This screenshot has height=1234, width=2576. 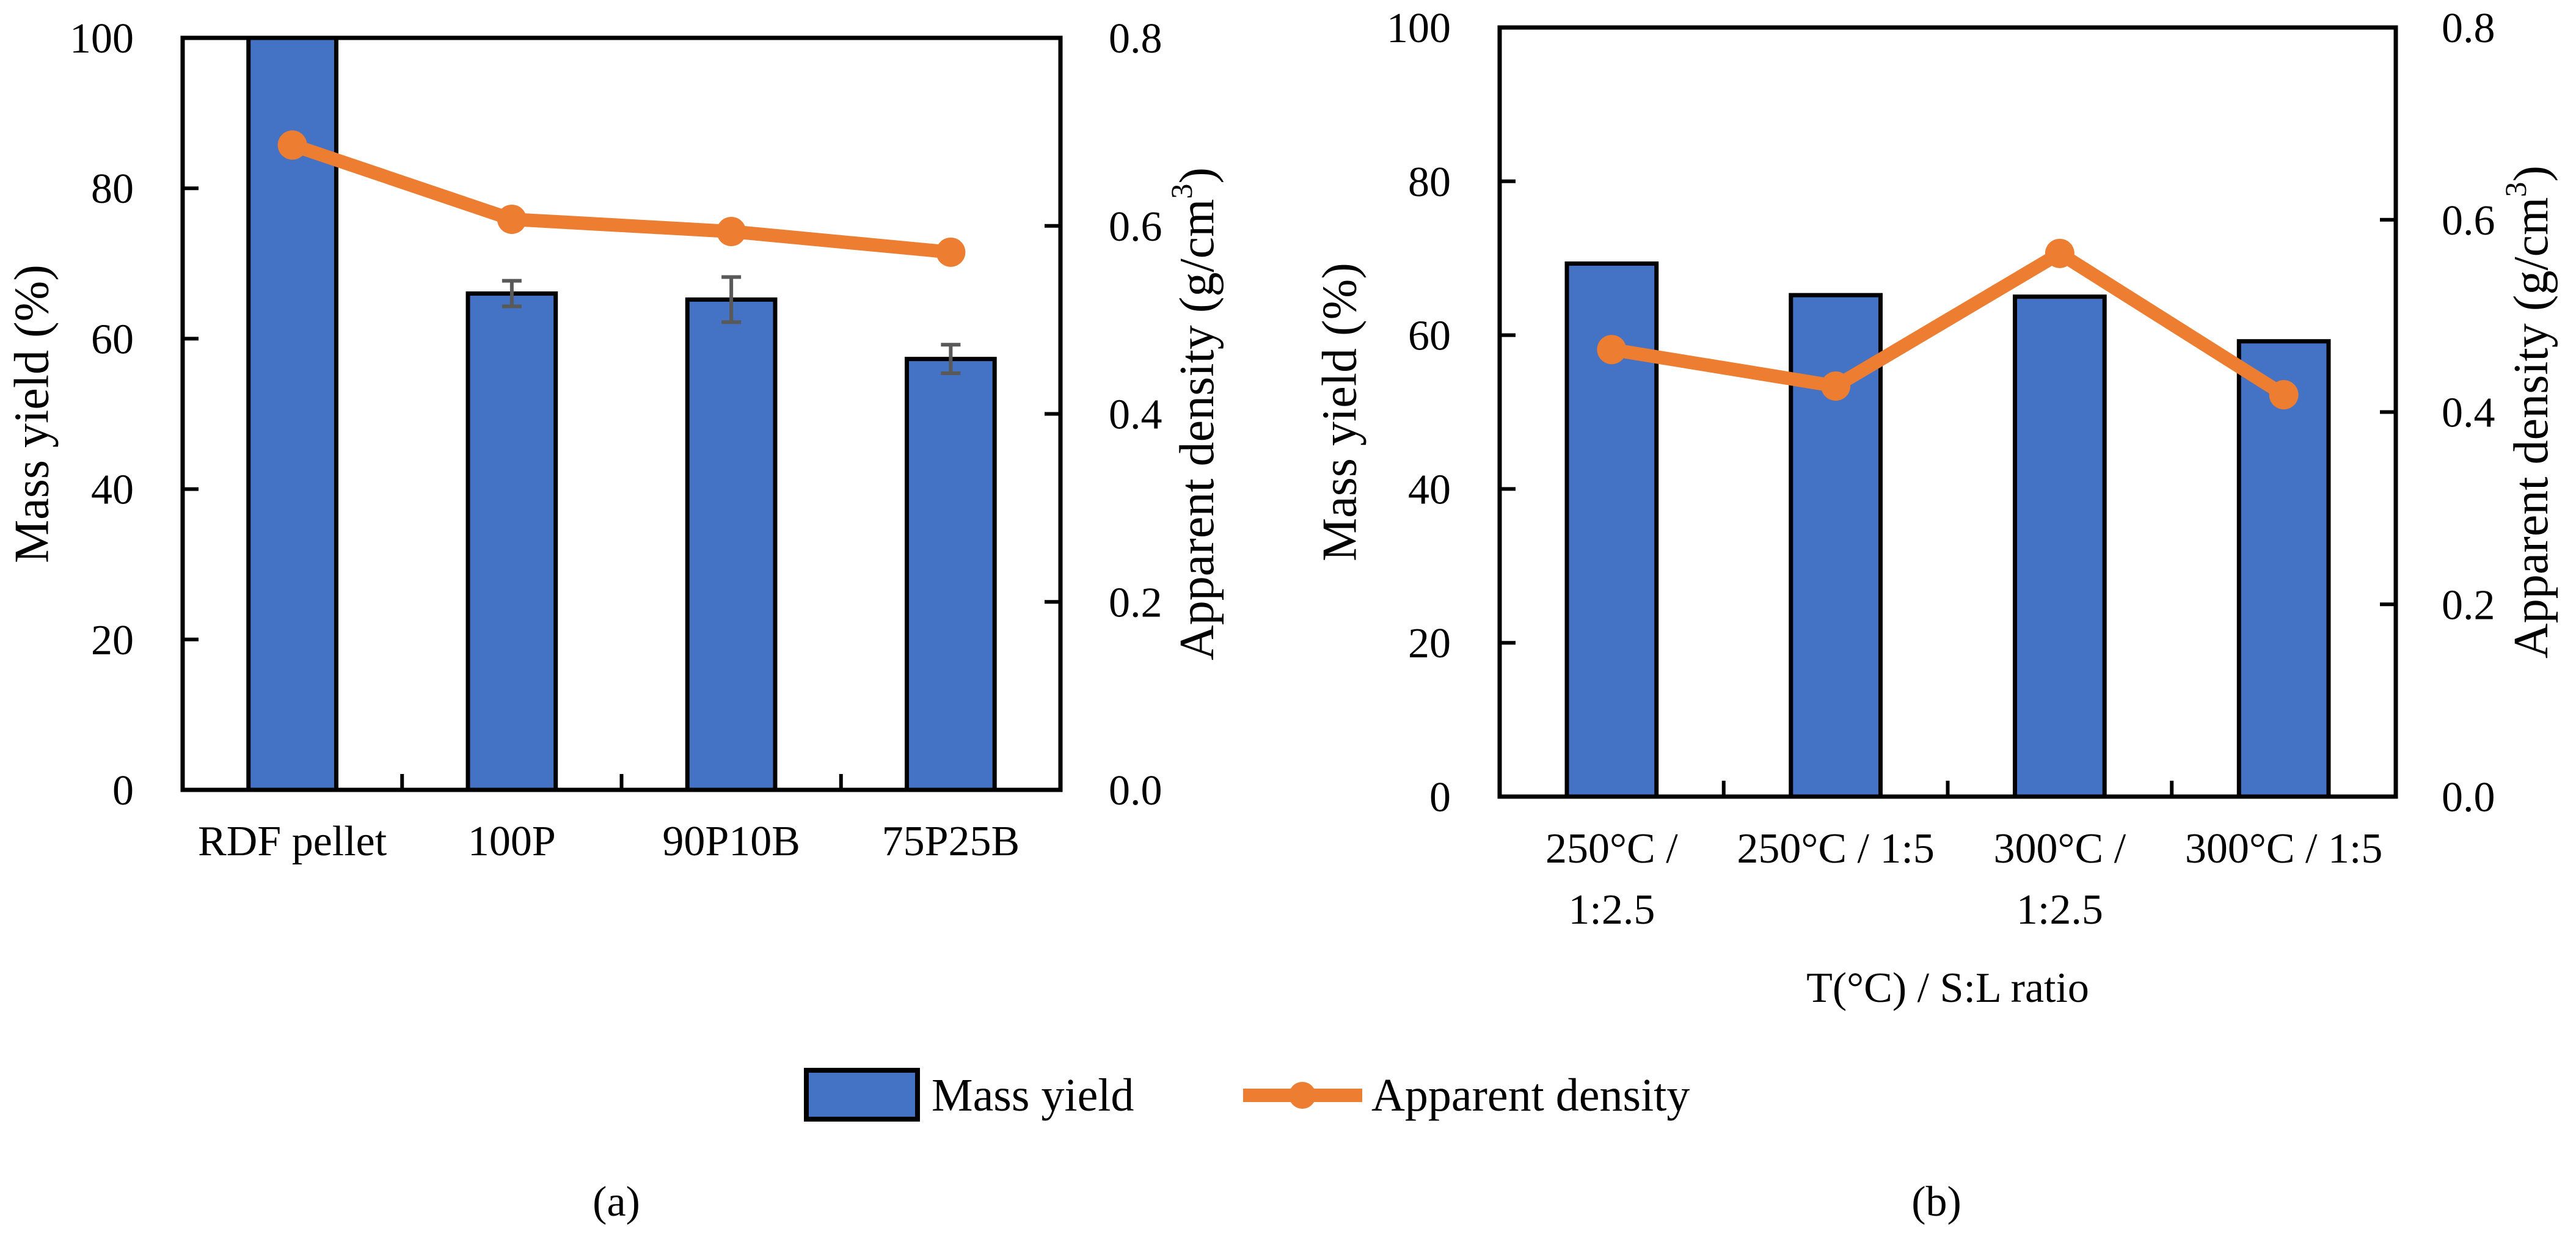 What do you see at coordinates (616, 1201) in the screenshot?
I see `panel-label-a: (a)` at bounding box center [616, 1201].